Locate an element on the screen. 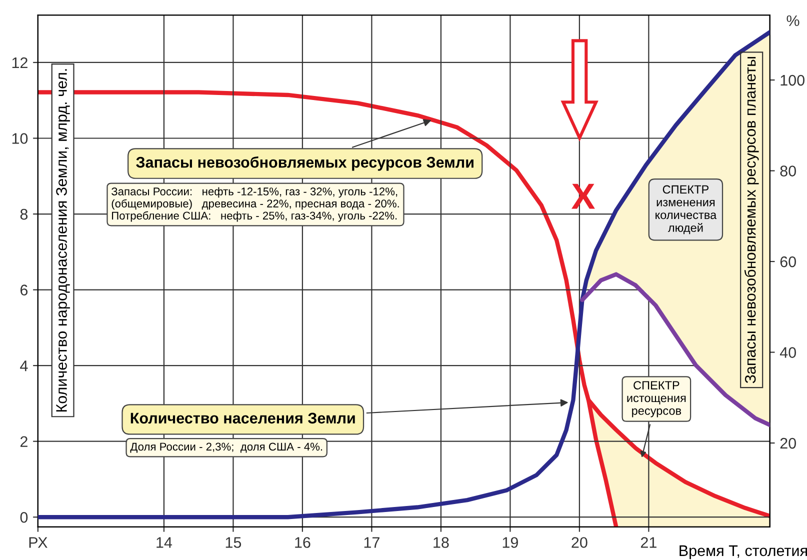 The width and height of the screenshot is (807, 560). x-tick-label: 14 is located at coordinates (164, 542).